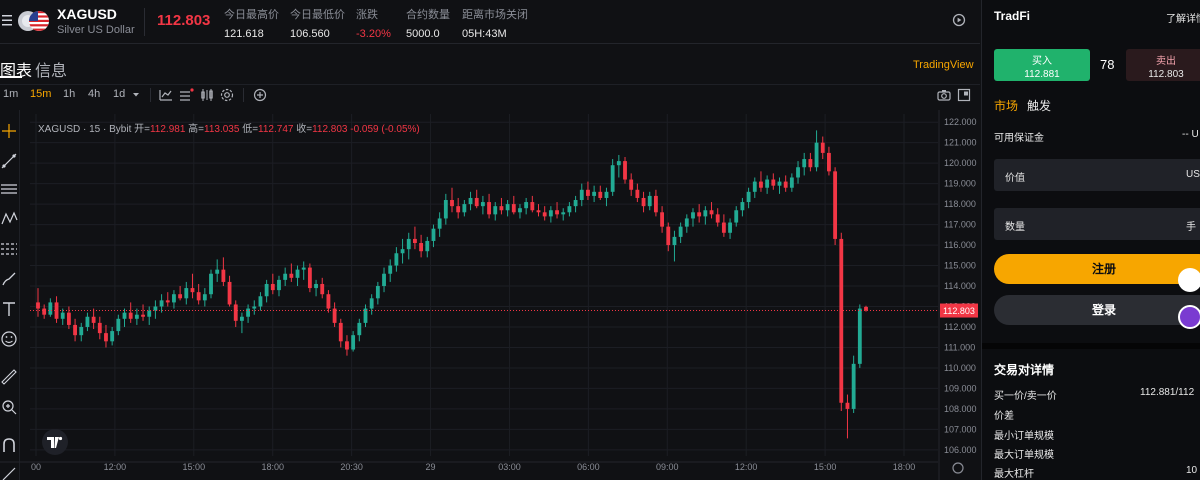 The width and height of the screenshot is (1200, 480). Describe the element at coordinates (119, 94) in the screenshot. I see `timeframe-1d: 1d` at that location.